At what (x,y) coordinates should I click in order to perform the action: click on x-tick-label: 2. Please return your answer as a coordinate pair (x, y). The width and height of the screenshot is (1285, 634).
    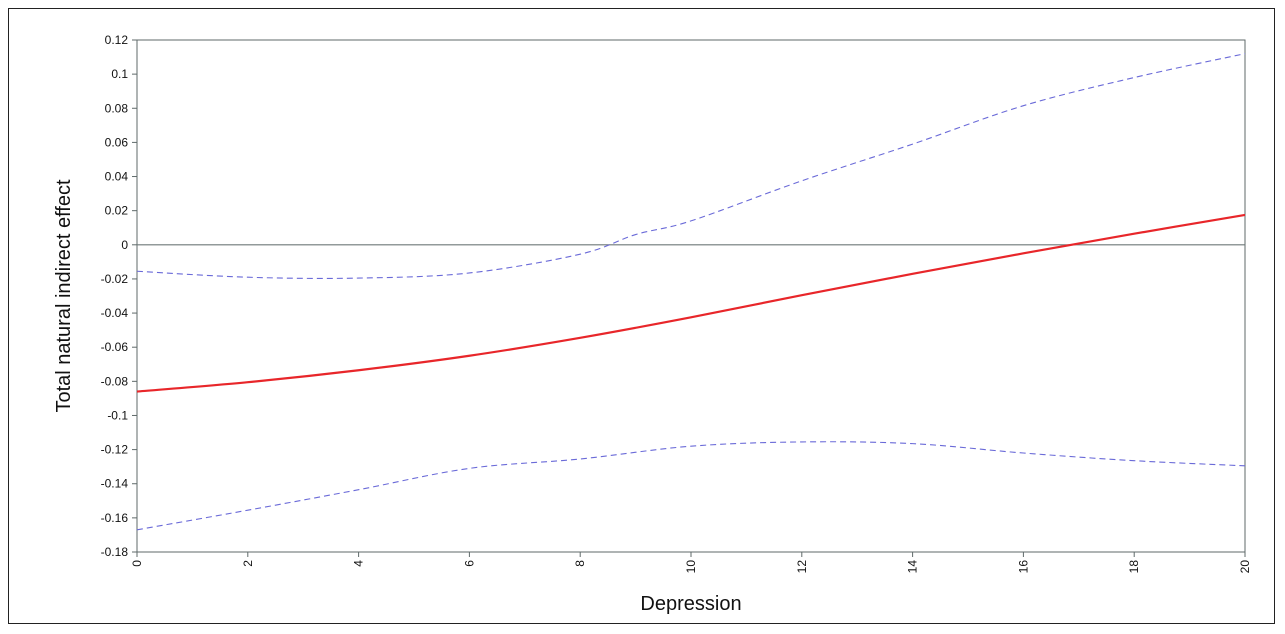
    Looking at the image, I should click on (248, 563).